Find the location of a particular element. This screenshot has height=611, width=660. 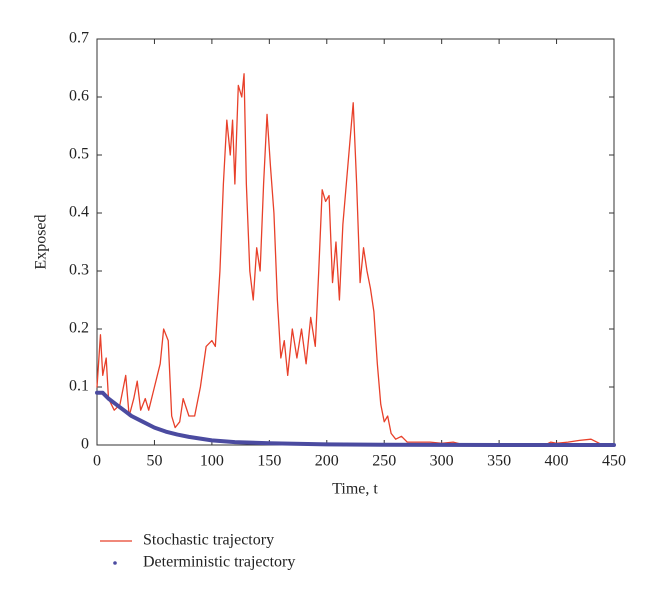

y-axis-title: Exposed is located at coordinates (41, 241).